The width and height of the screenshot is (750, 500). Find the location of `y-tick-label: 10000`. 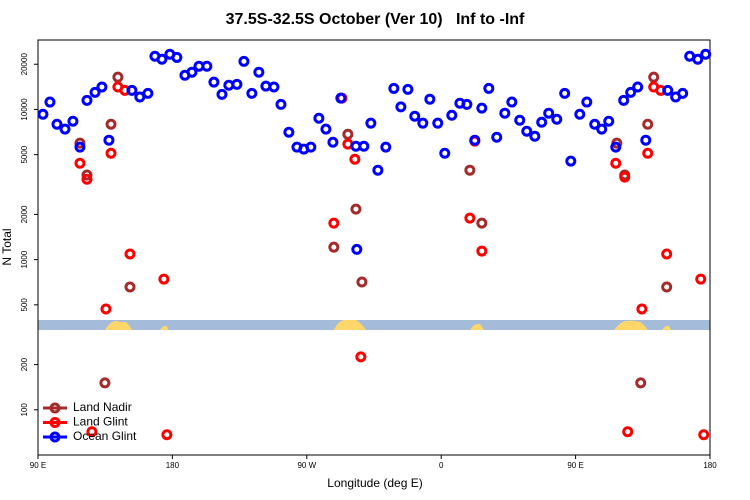

y-tick-label: 10000 is located at coordinates (24, 109).